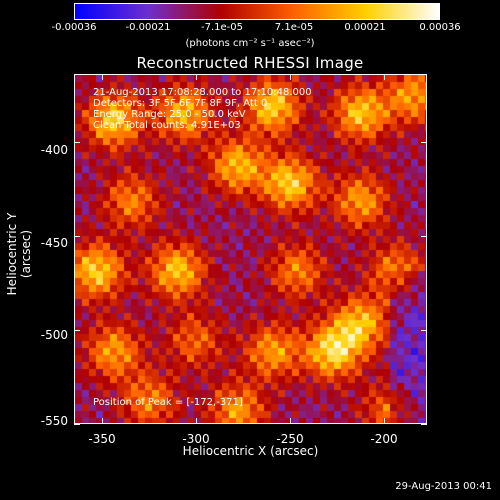 The image size is (500, 500). I want to click on detectors-annotation: Detectors: 3F 5F 6F 7F 8F 9F, Att 0, so click(180, 103).